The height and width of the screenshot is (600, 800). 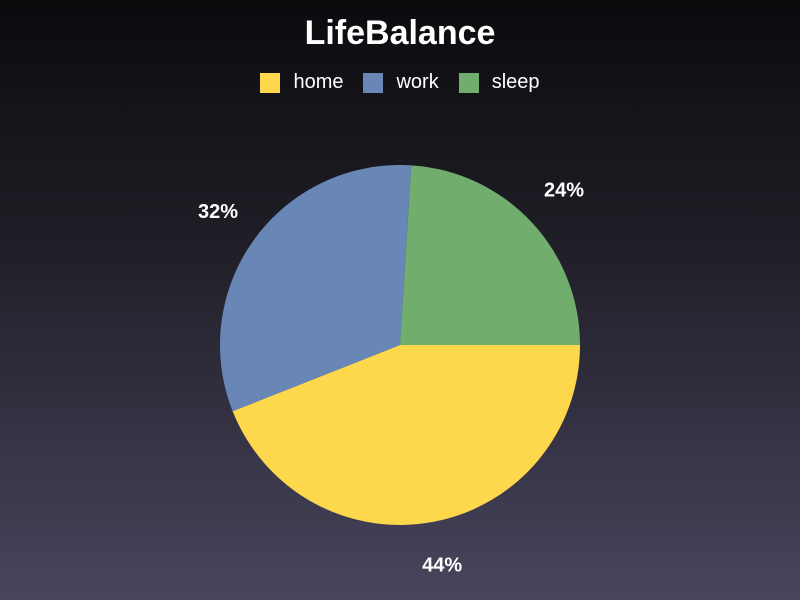 What do you see at coordinates (442, 565) in the screenshot?
I see `slice-label-home: 44%` at bounding box center [442, 565].